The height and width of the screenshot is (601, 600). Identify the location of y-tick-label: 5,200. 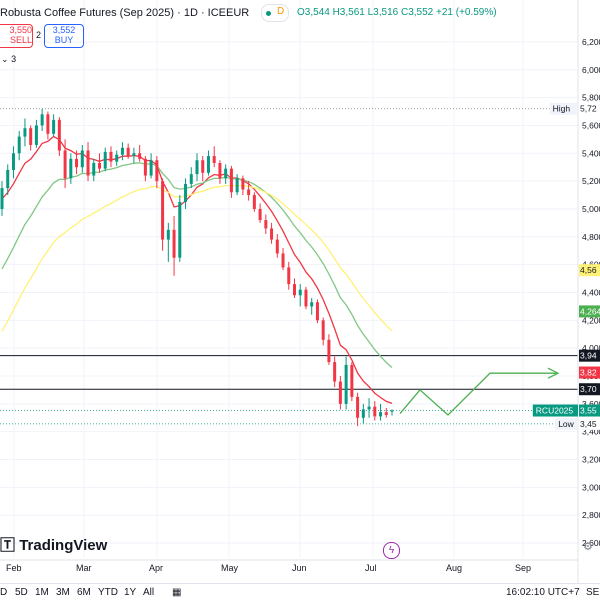
(591, 181).